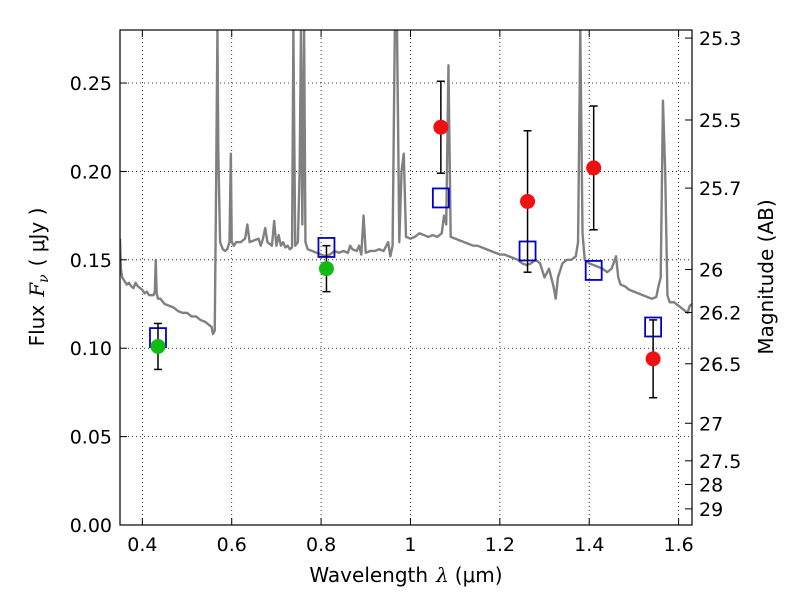 The width and height of the screenshot is (800, 600). Describe the element at coordinates (720, 462) in the screenshot. I see `mag-tick-label: 27.5` at that location.